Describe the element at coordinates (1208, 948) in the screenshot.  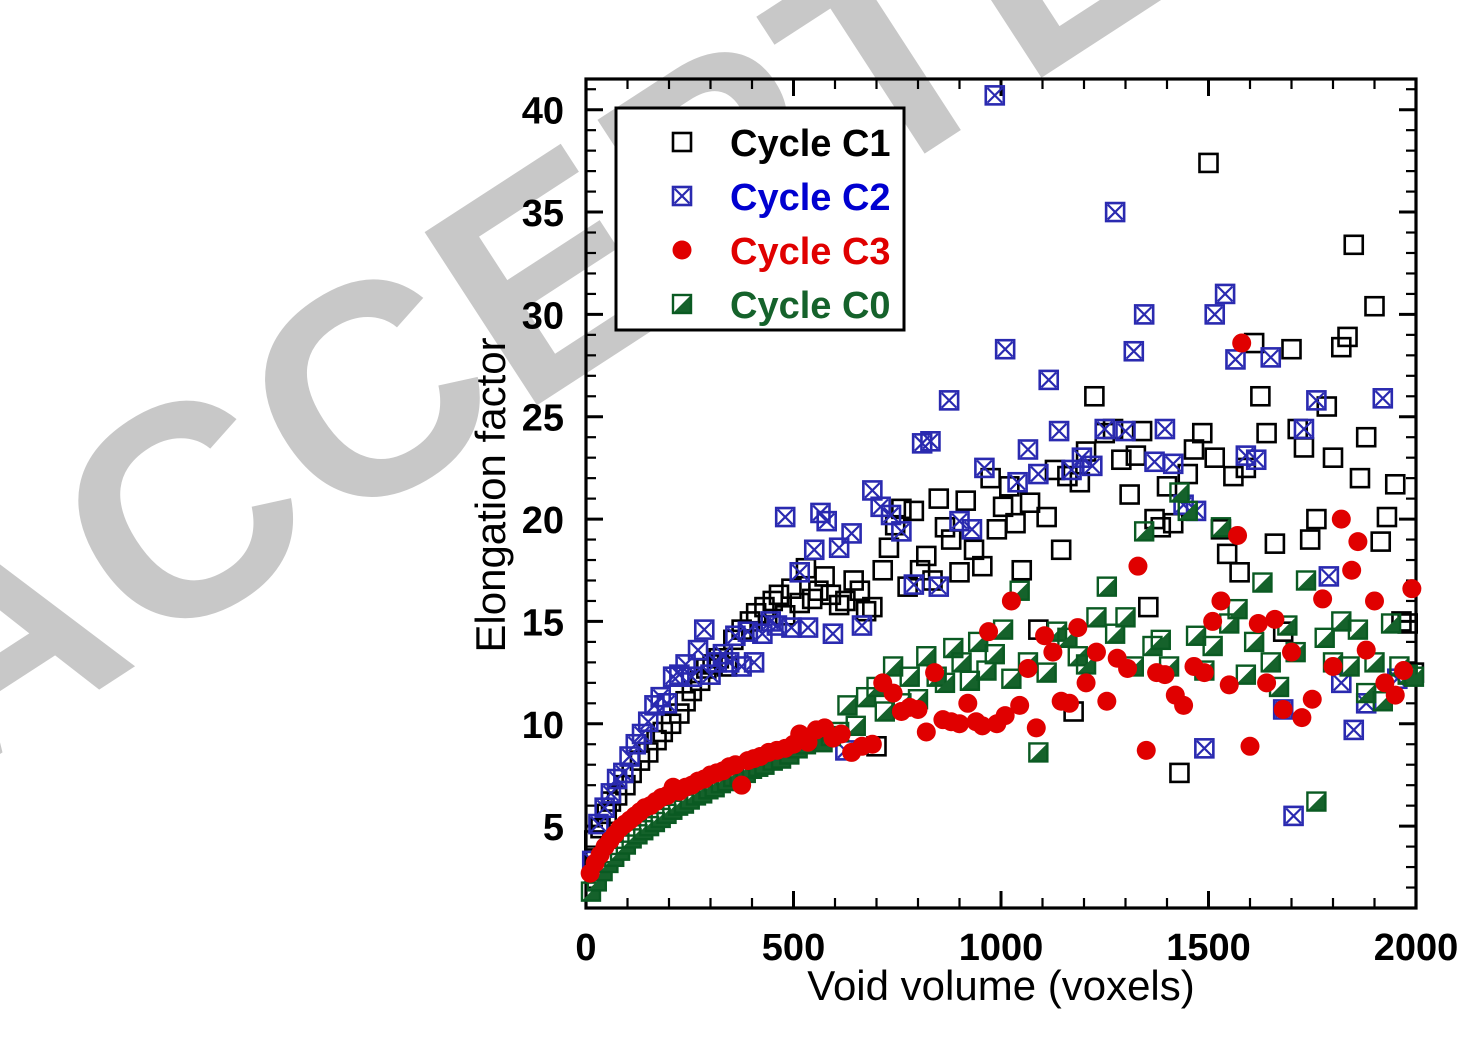
I see `x-tick-label: 1500` at that location.